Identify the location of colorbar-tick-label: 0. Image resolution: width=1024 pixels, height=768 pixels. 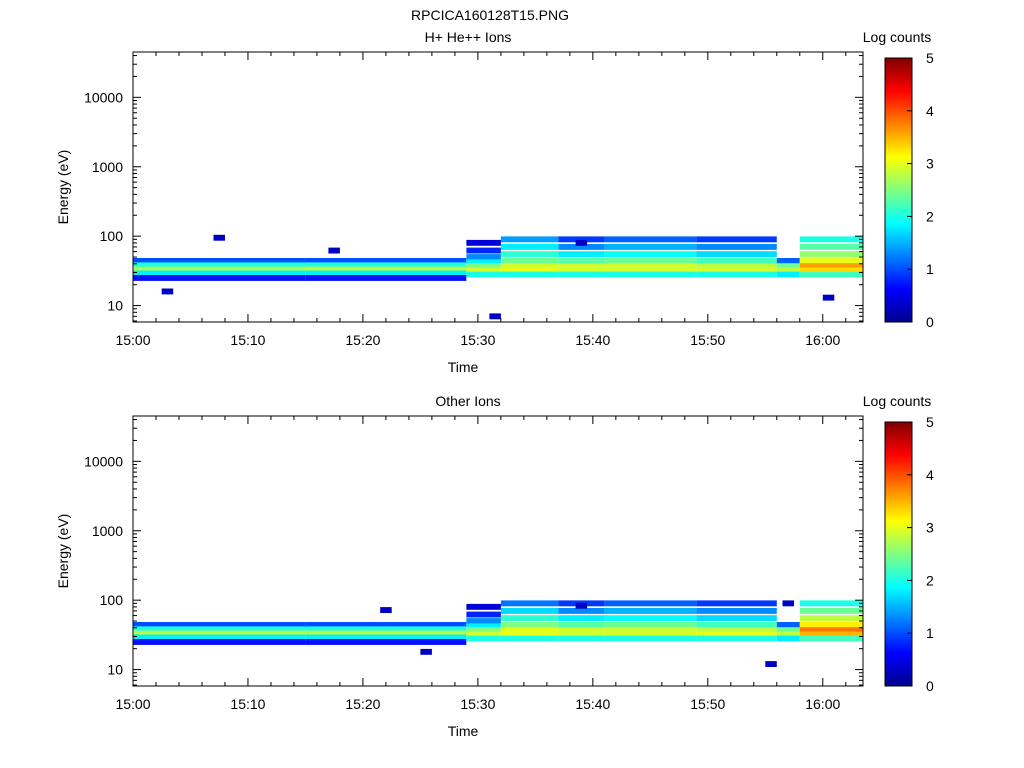
(930, 686).